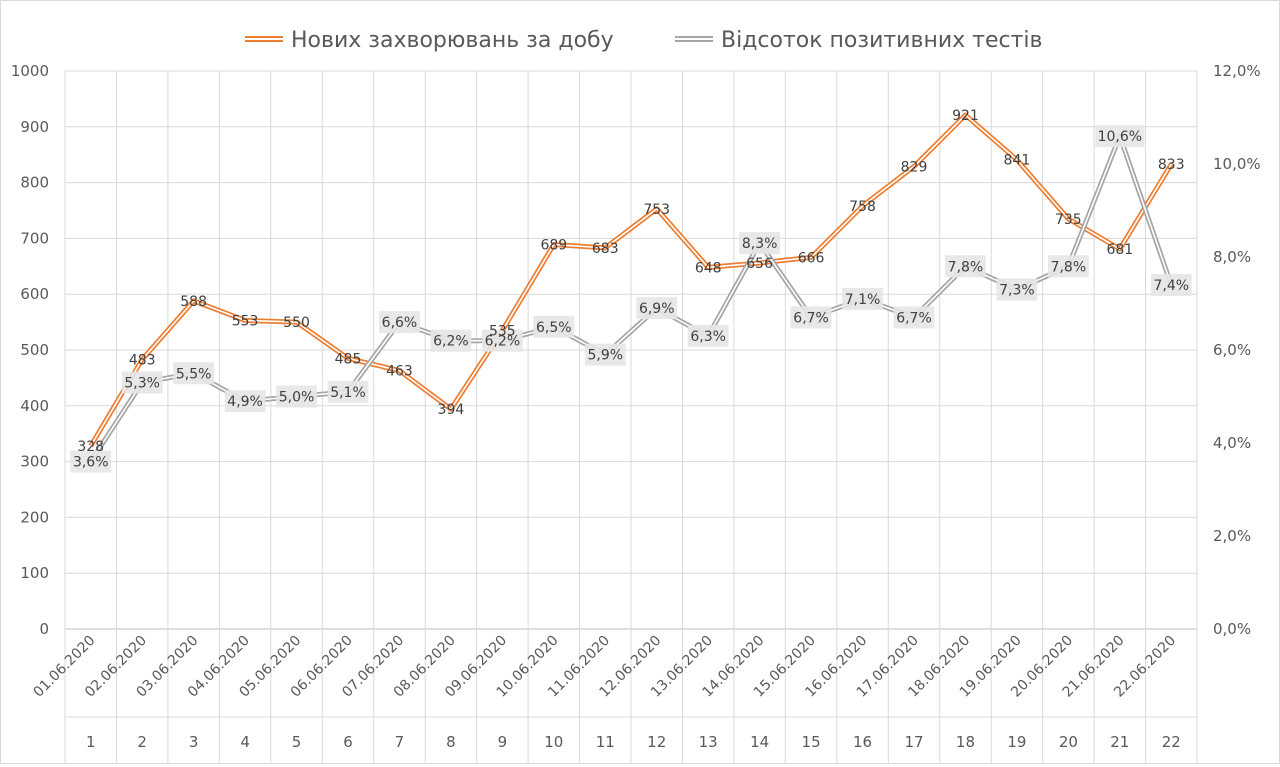 This screenshot has width=1280, height=767. What do you see at coordinates (296, 323) in the screenshot?
I see `data-label-new-cases: 550` at bounding box center [296, 323].